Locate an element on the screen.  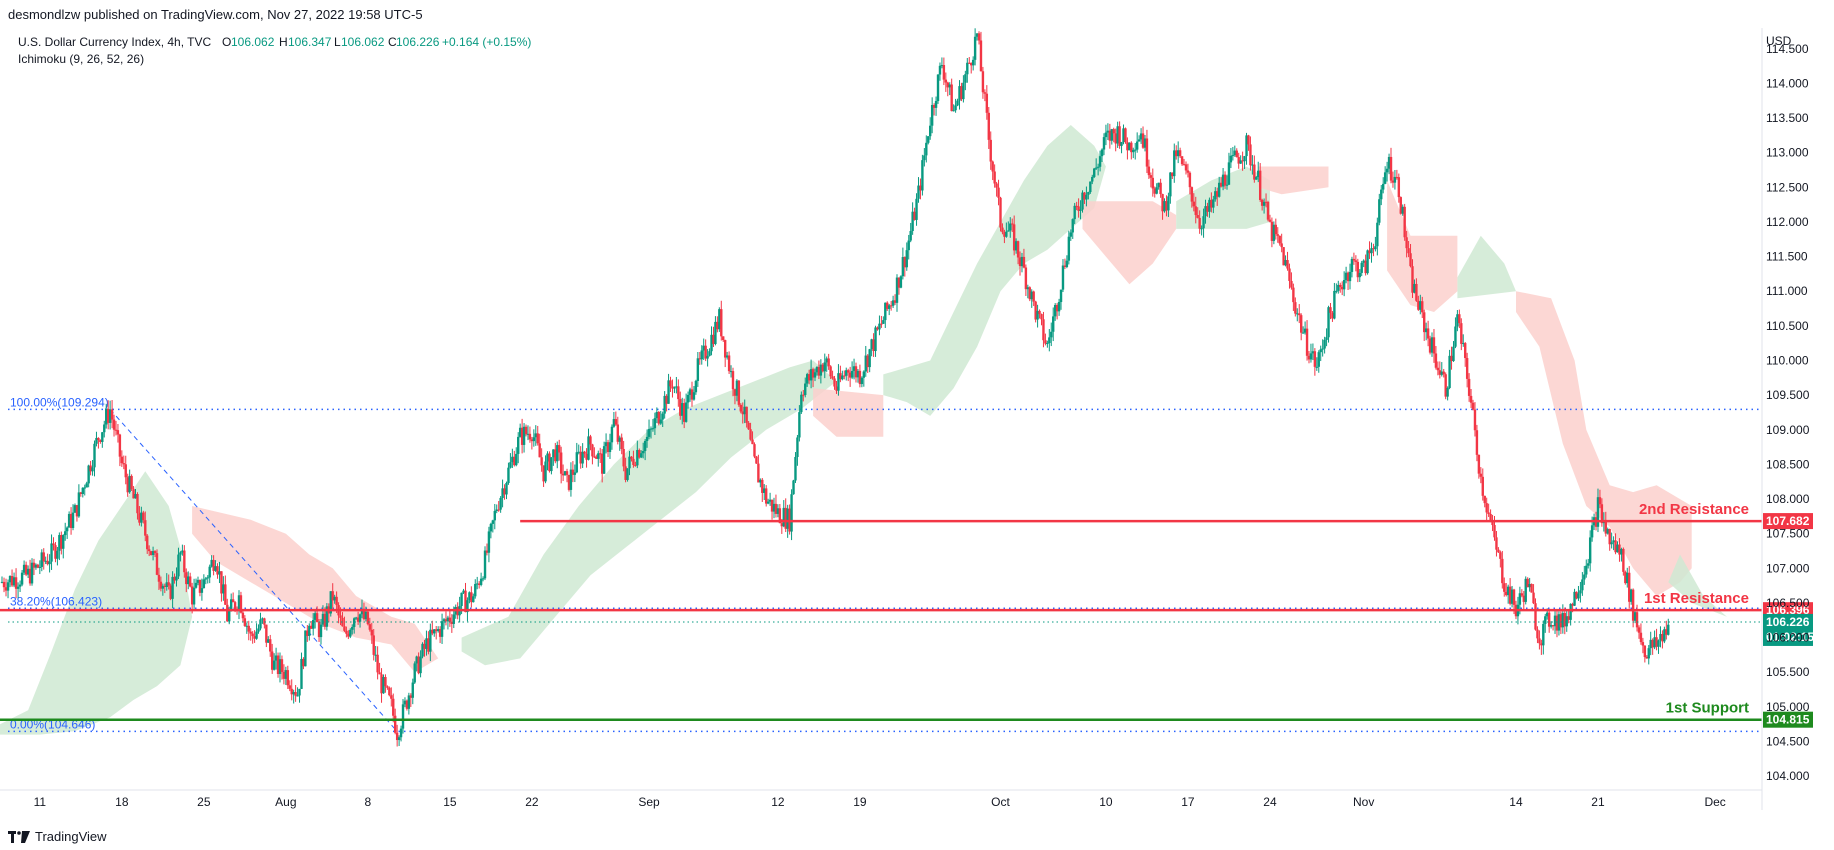
x-tick-label: Sep is located at coordinates (649, 802).